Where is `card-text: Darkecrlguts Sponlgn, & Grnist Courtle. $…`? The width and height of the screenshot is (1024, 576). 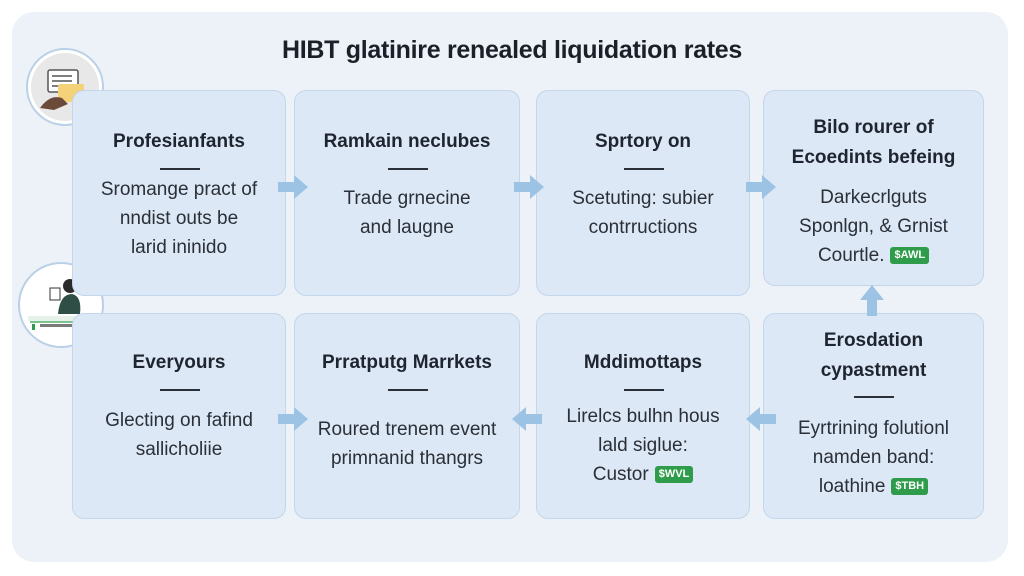 card-text: Darkecrlguts Sponlgn, & Grnist Courtle. $… is located at coordinates (873, 226).